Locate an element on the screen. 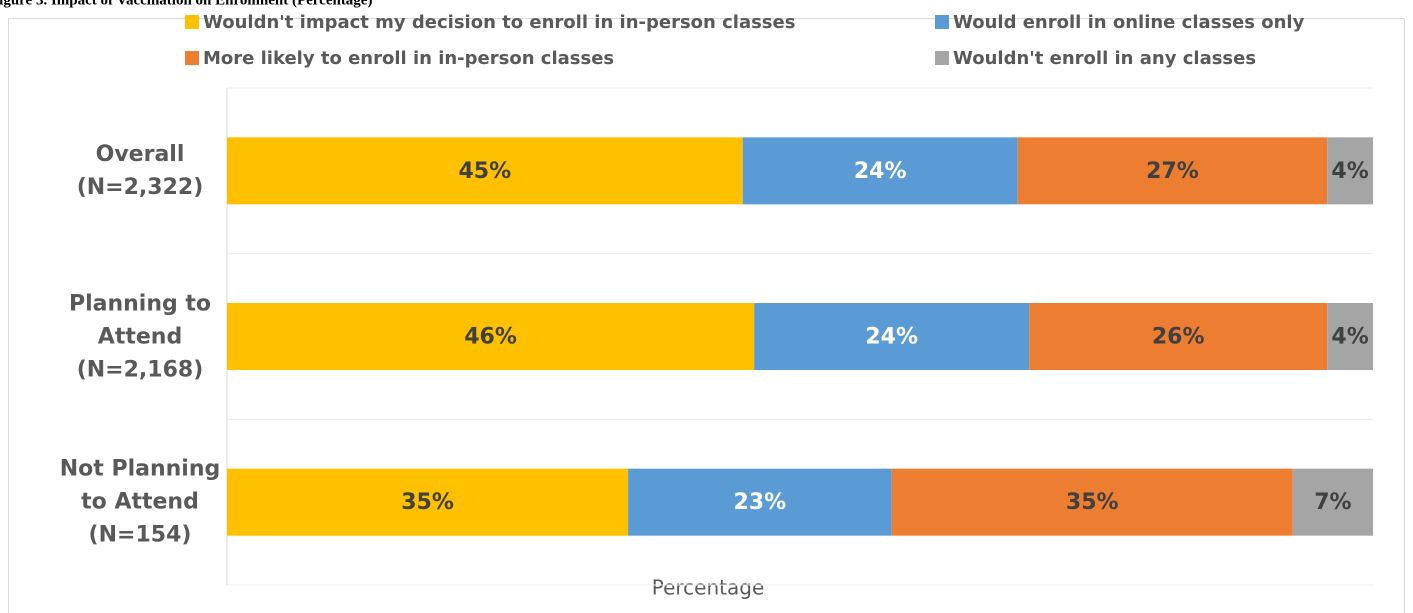  legend-label: Wouldn't enroll in any classes is located at coordinates (1104, 58).